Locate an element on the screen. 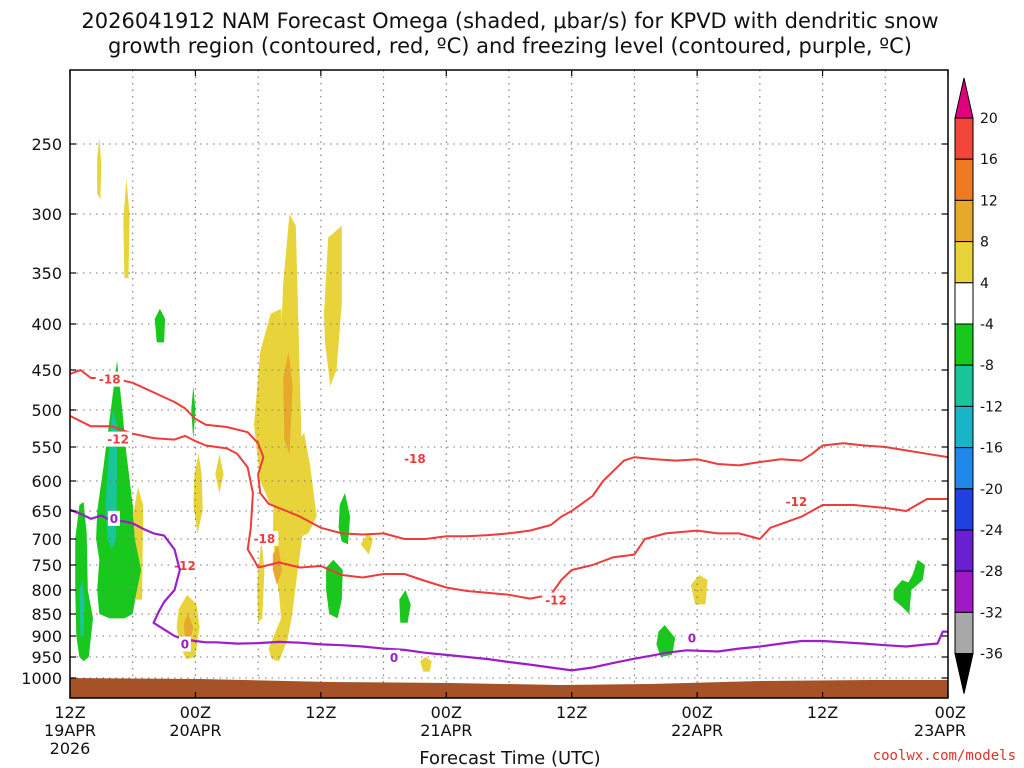 The height and width of the screenshot is (768, 1024). contour-label-minus12-3: -12 is located at coordinates (797, 502).